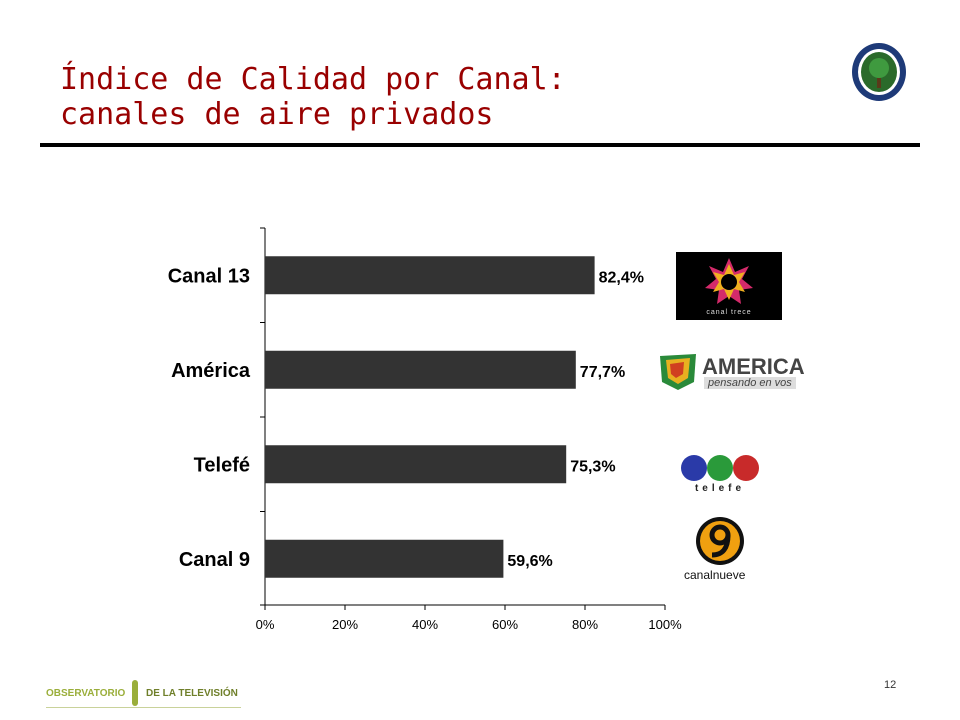 The image size is (960, 720). What do you see at coordinates (265, 624) in the screenshot?
I see `x-tick-label: 0%` at bounding box center [265, 624].